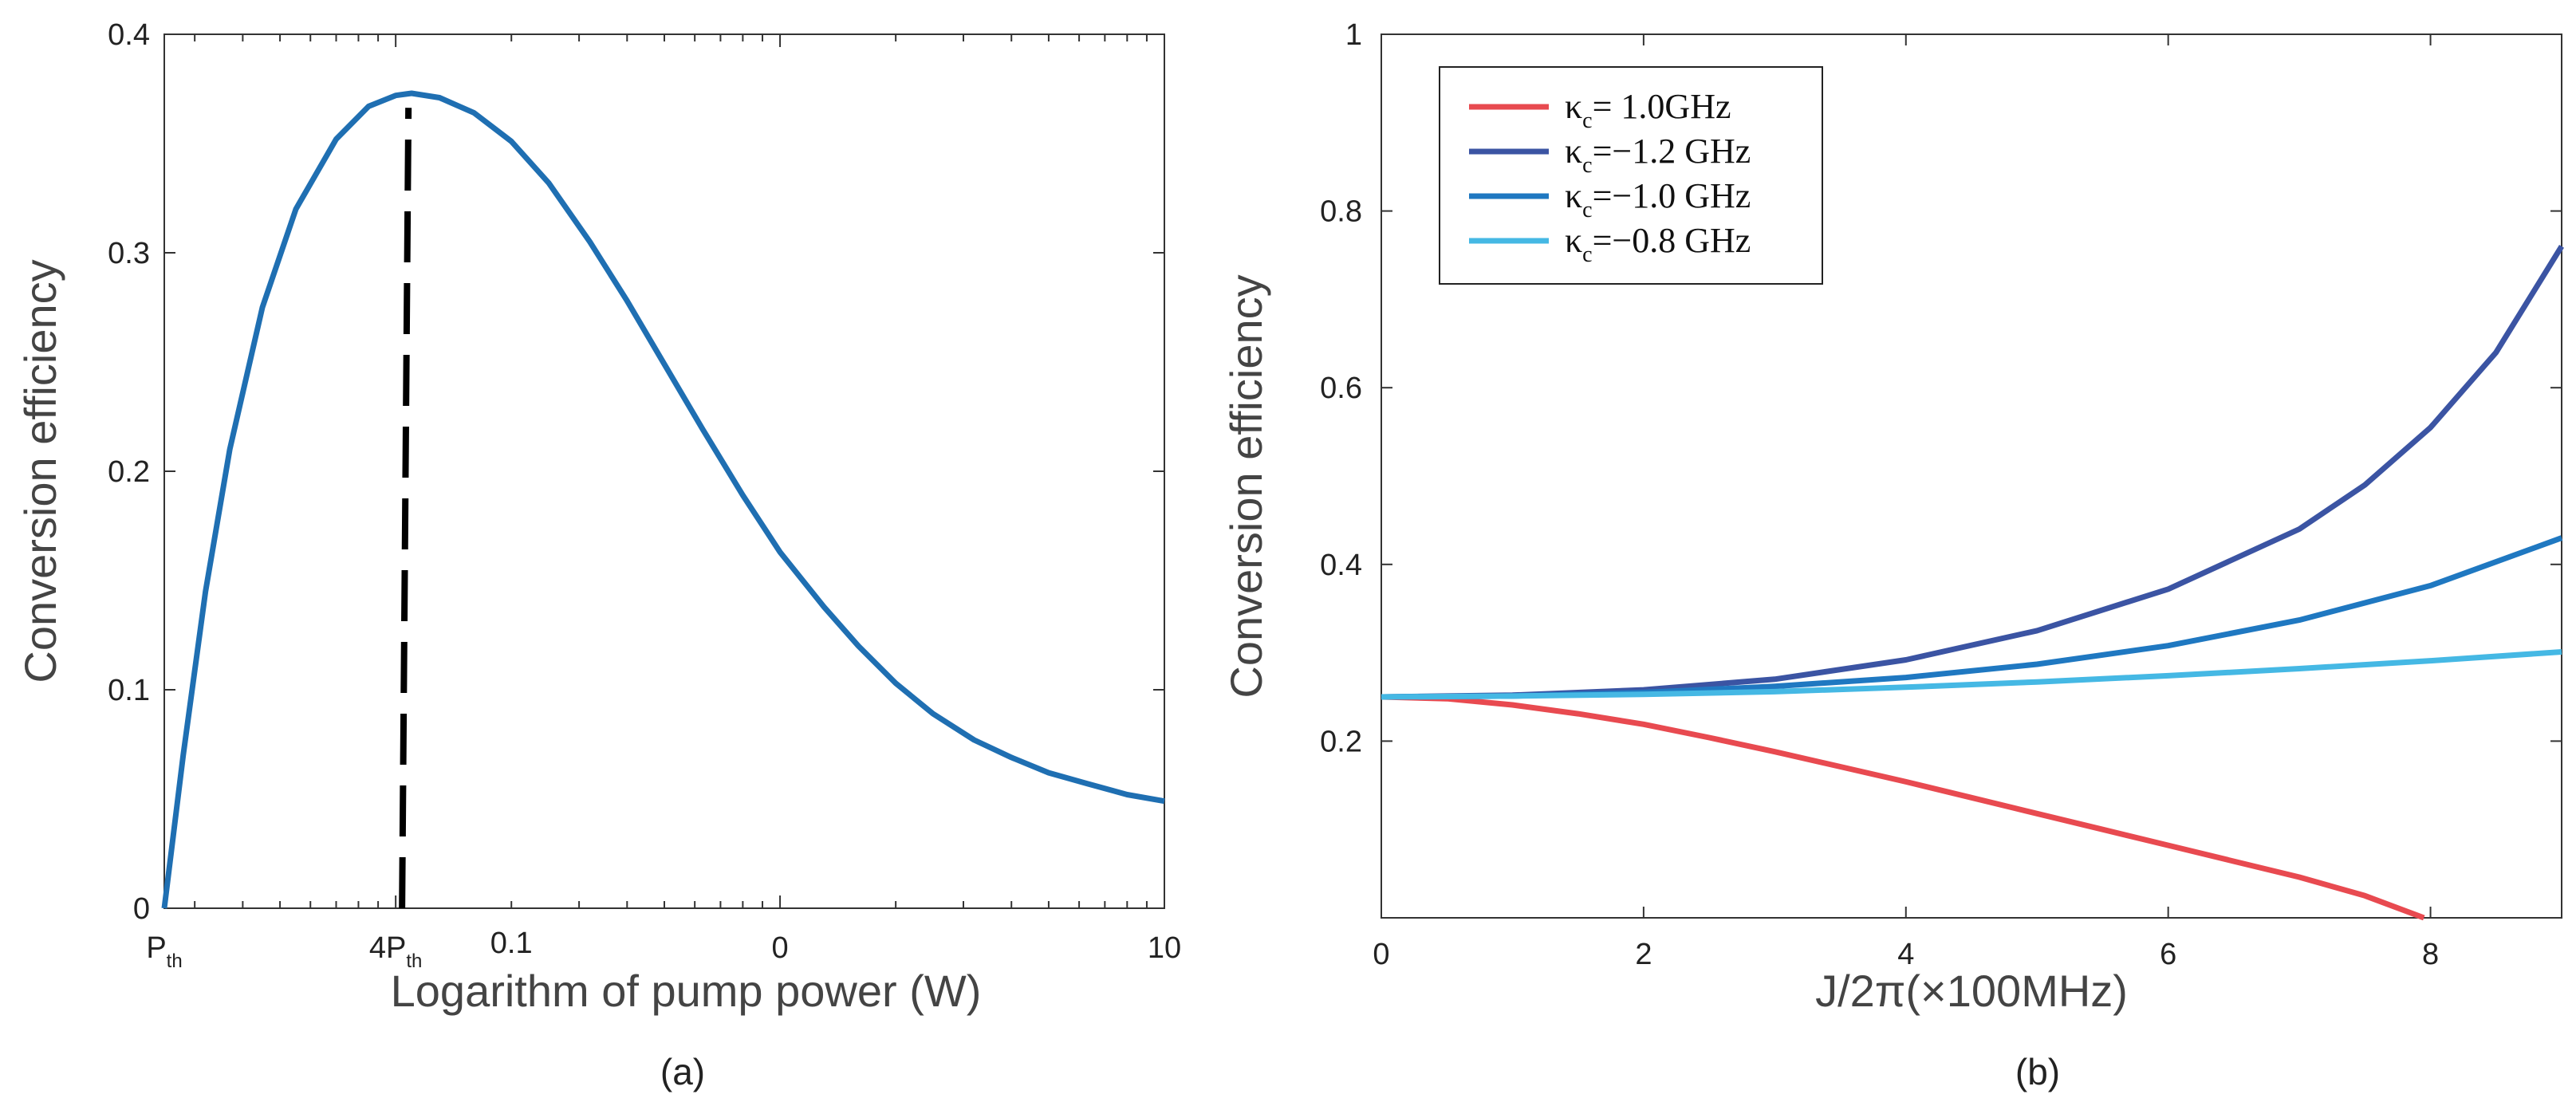 This screenshot has height=1106, width=2576. What do you see at coordinates (141, 909) in the screenshot?
I see `y-tick-label-a: 0` at bounding box center [141, 909].